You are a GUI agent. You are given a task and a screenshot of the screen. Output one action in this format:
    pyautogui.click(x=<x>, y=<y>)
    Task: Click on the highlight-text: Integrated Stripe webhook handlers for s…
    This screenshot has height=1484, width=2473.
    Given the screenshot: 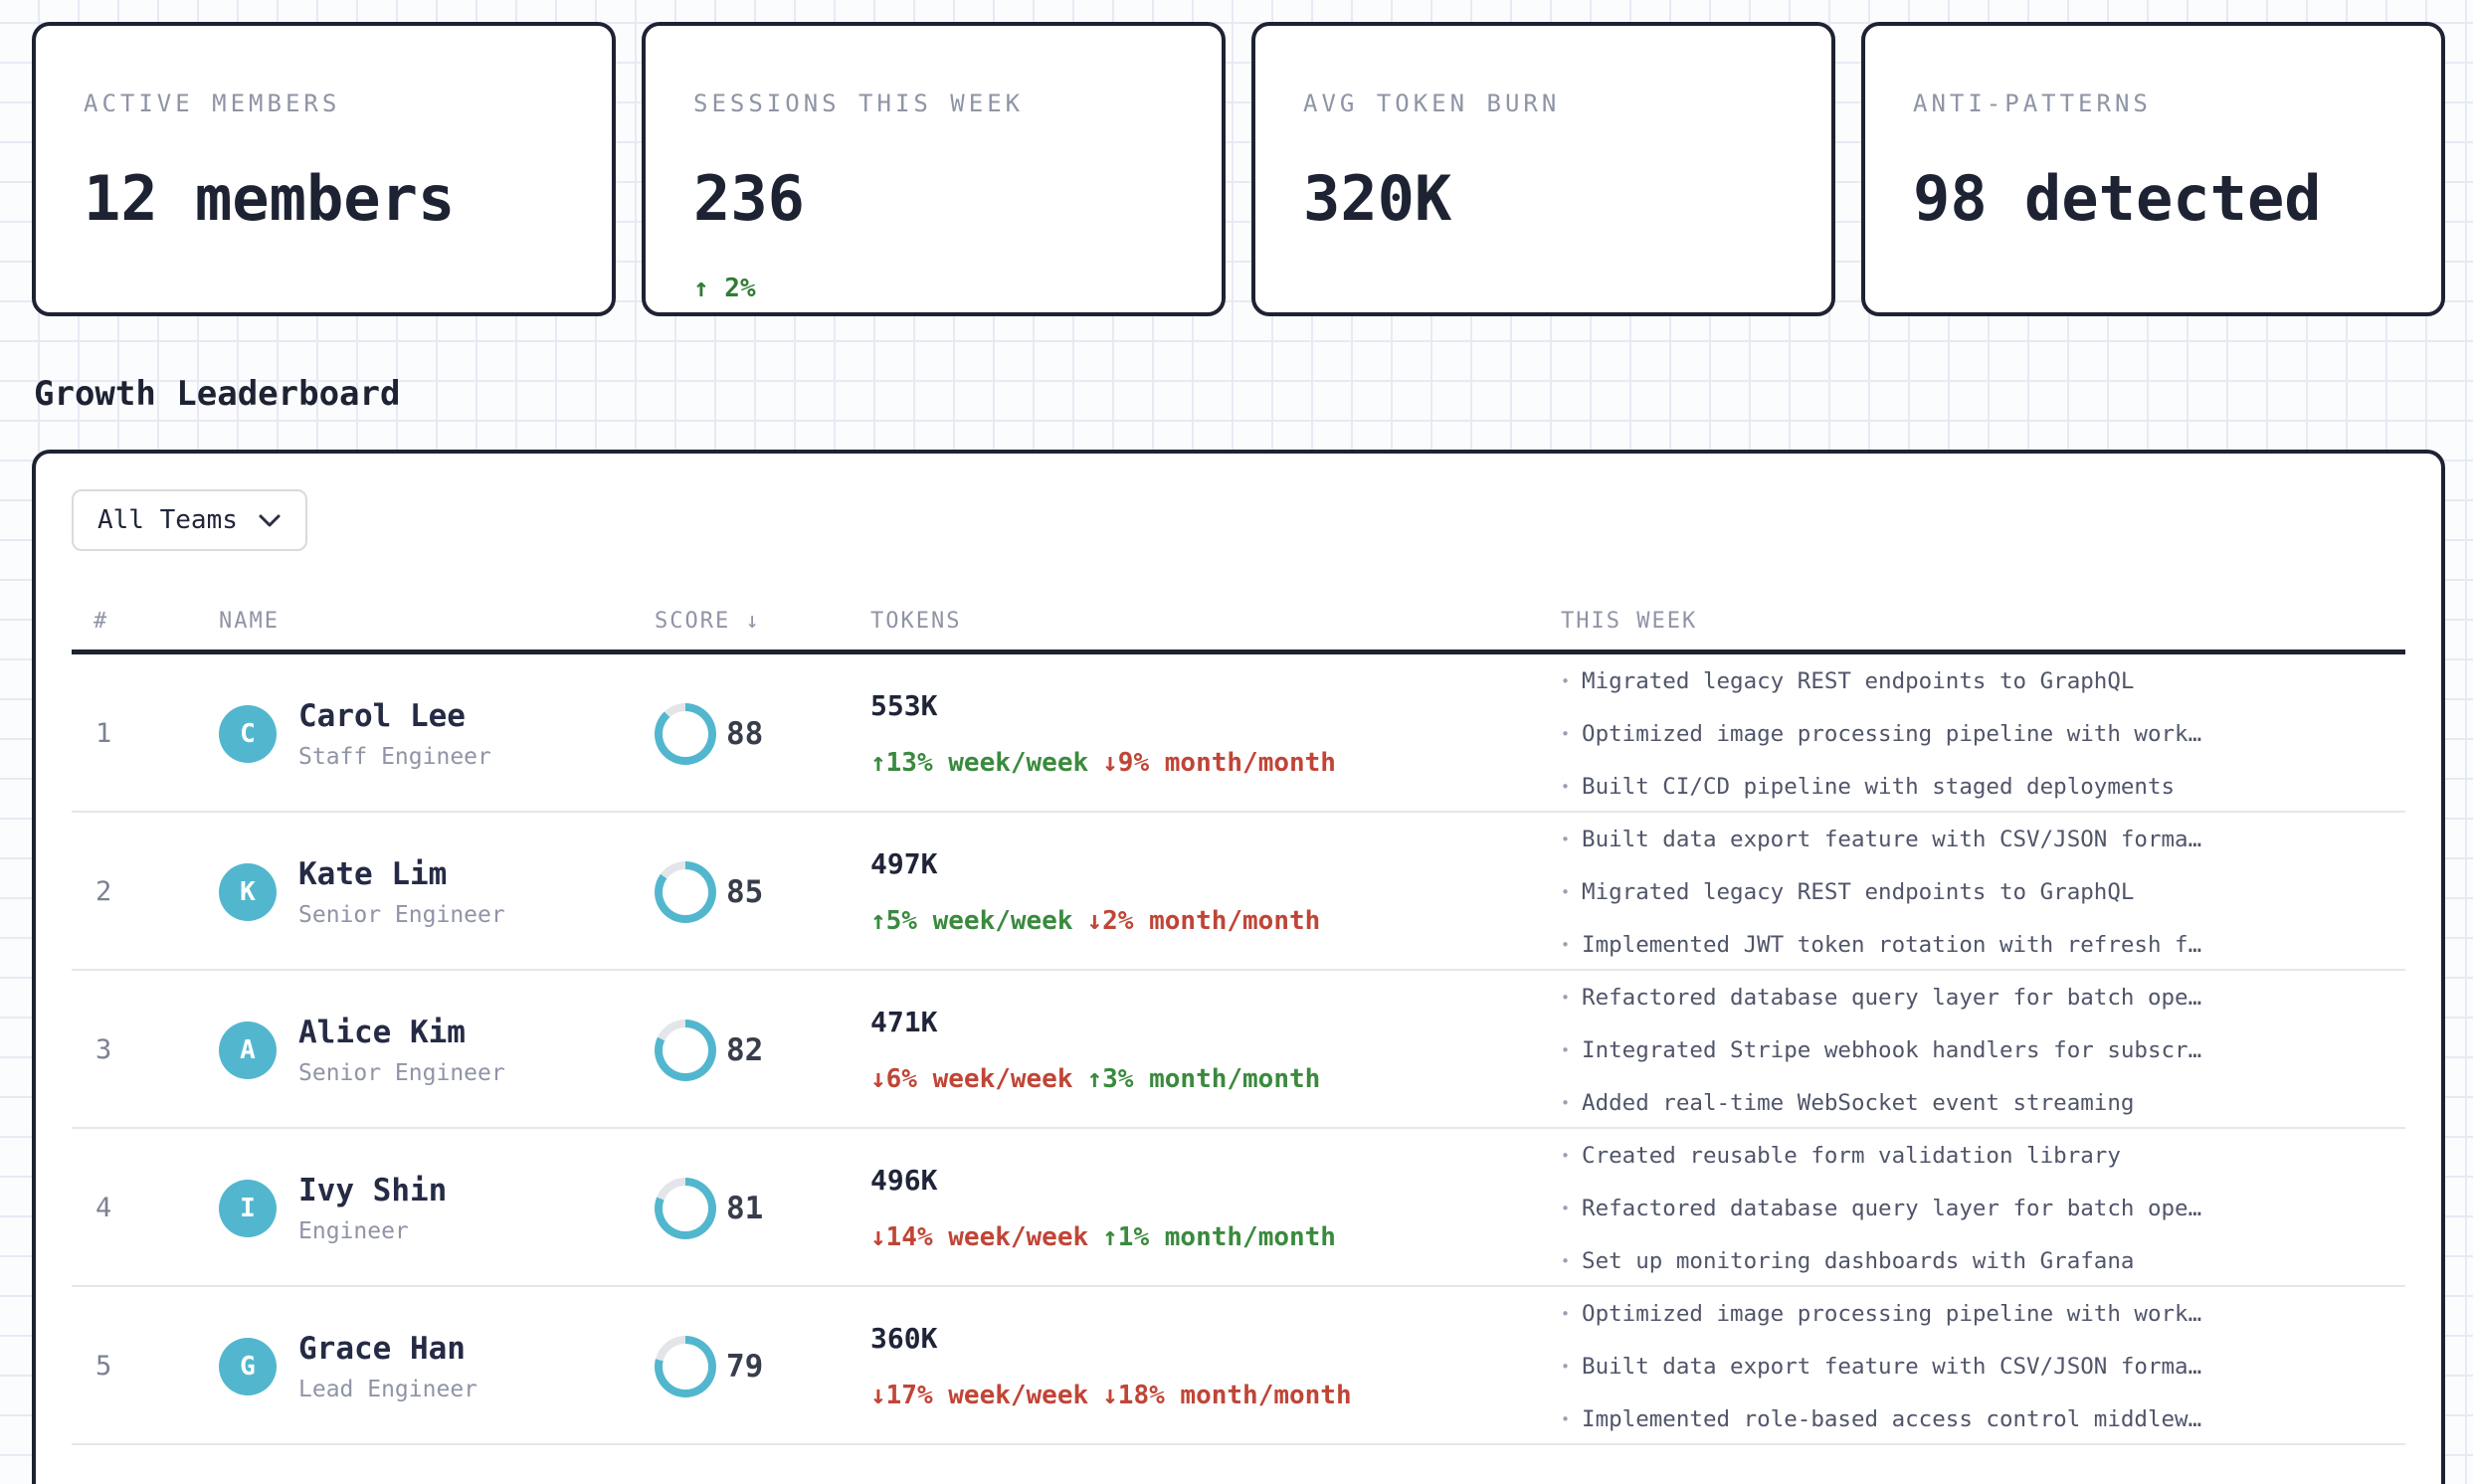 What is the action you would take?
    pyautogui.click(x=1892, y=1050)
    